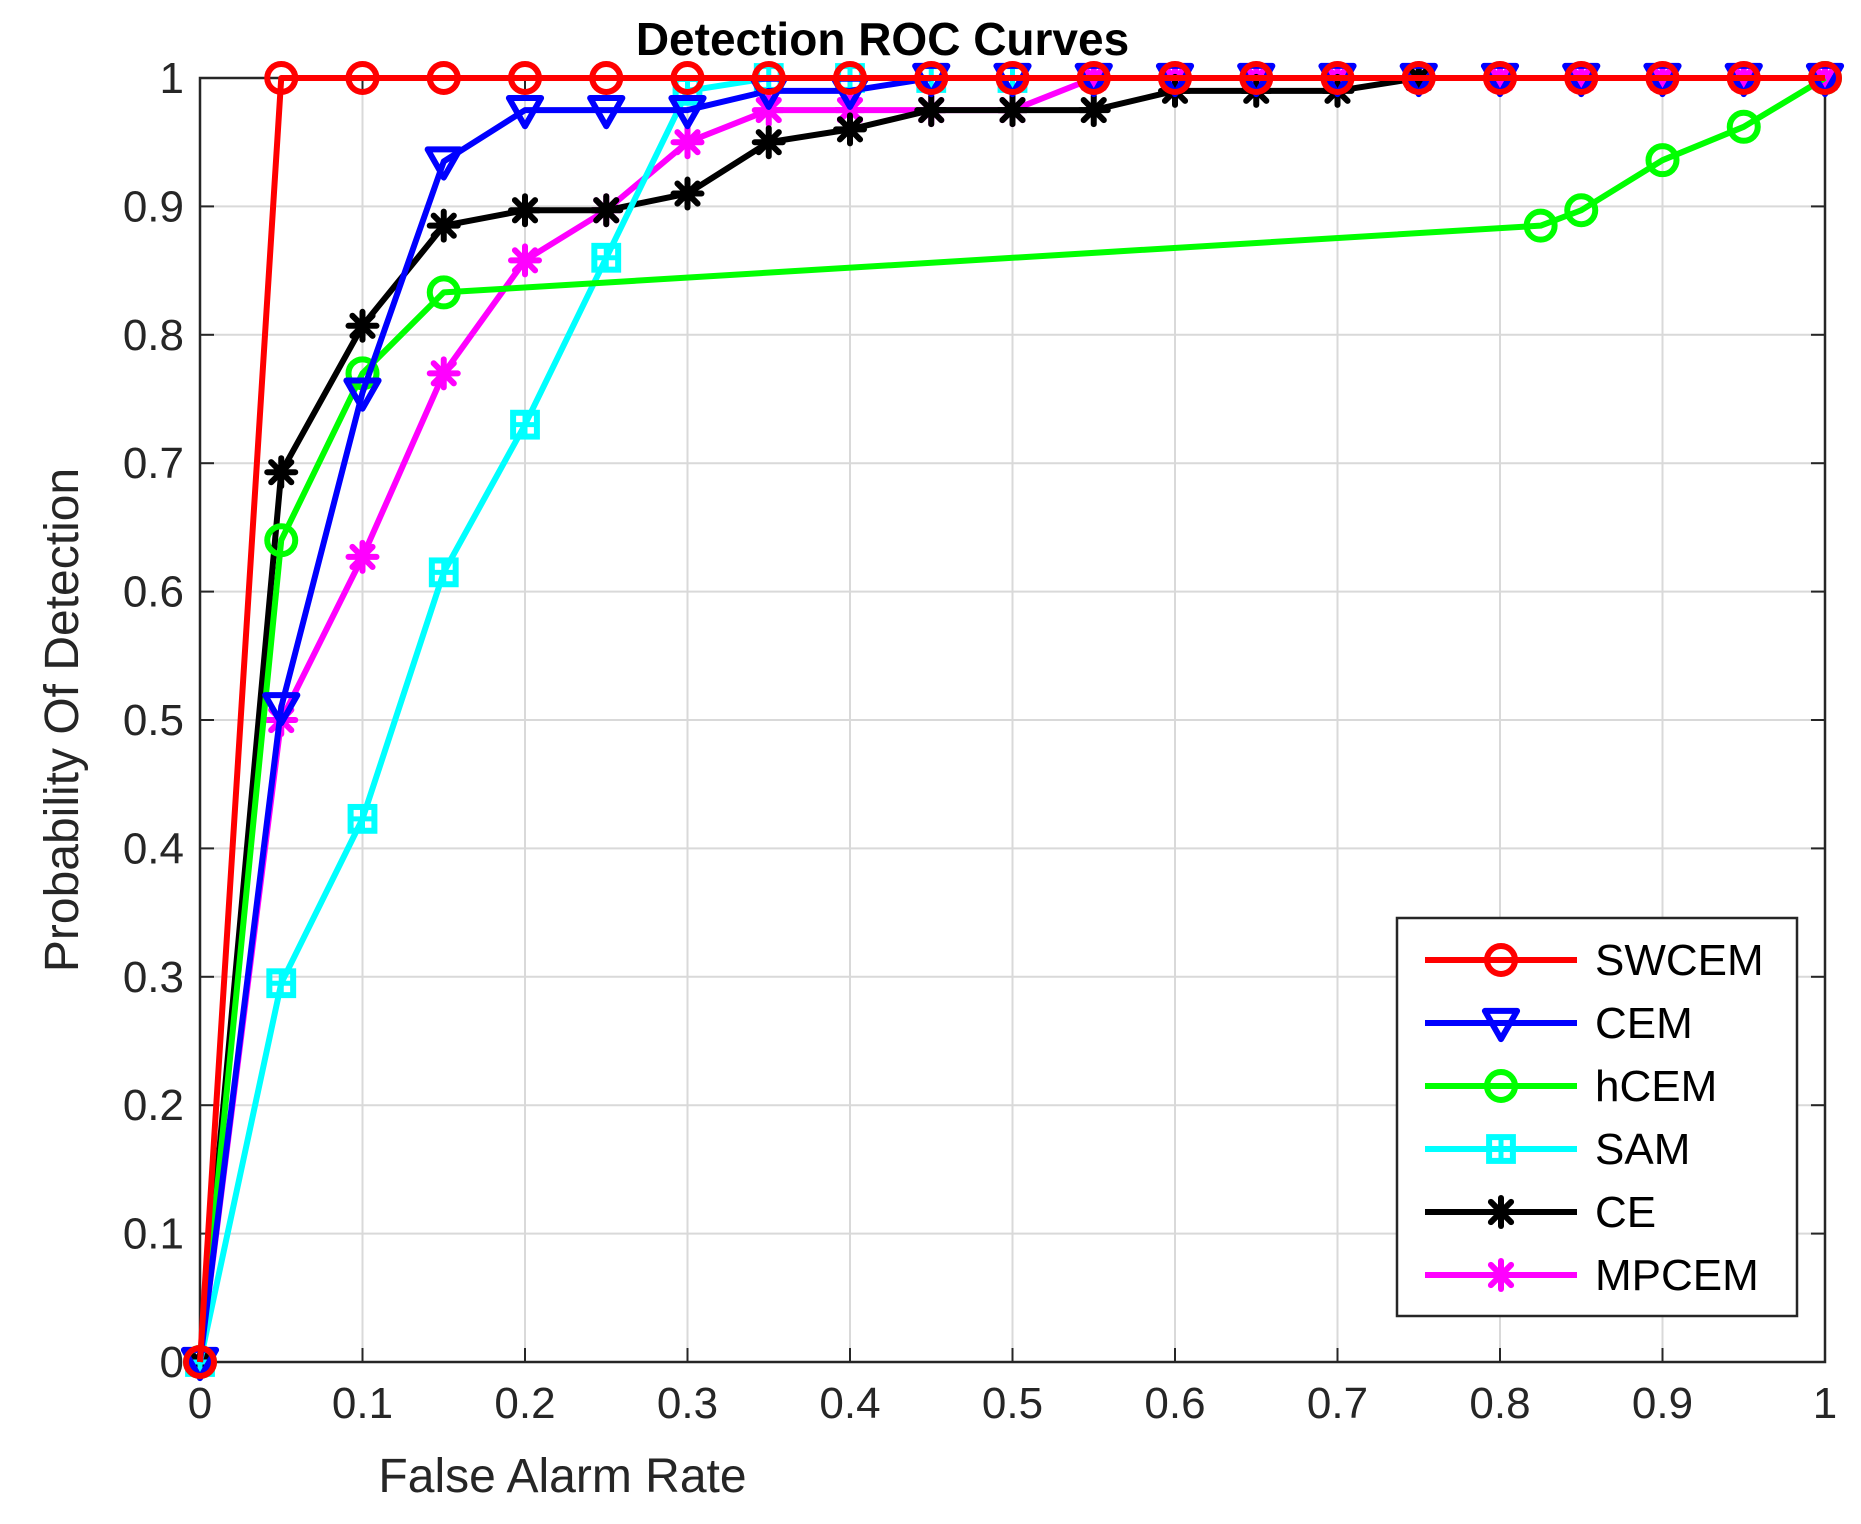 The height and width of the screenshot is (1524, 1861). Describe the element at coordinates (1644, 1023) in the screenshot. I see `legend-label-cem: CEM` at that location.